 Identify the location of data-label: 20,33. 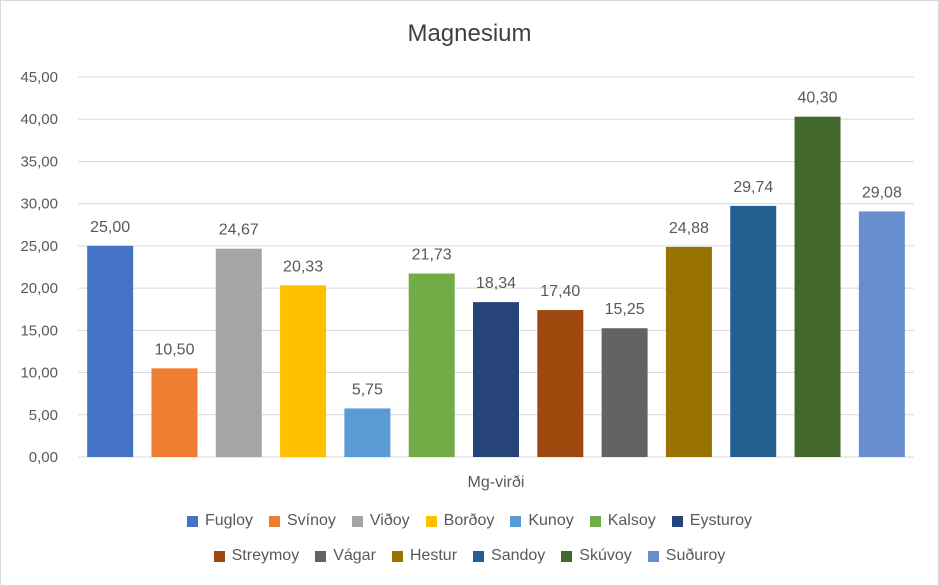
(303, 266).